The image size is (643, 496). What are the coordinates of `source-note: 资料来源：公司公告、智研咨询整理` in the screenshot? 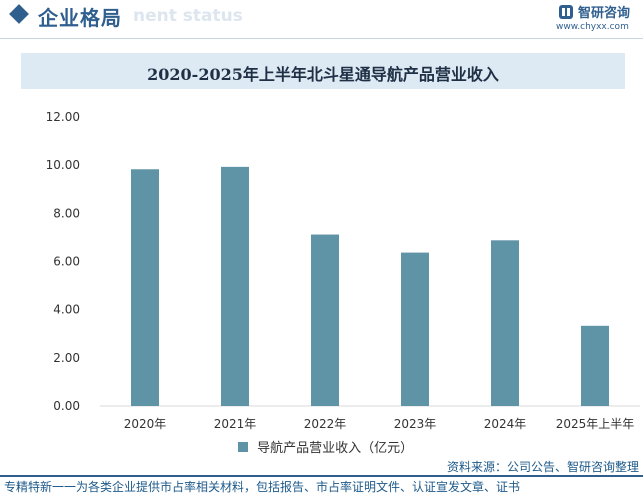 It's located at (542, 467).